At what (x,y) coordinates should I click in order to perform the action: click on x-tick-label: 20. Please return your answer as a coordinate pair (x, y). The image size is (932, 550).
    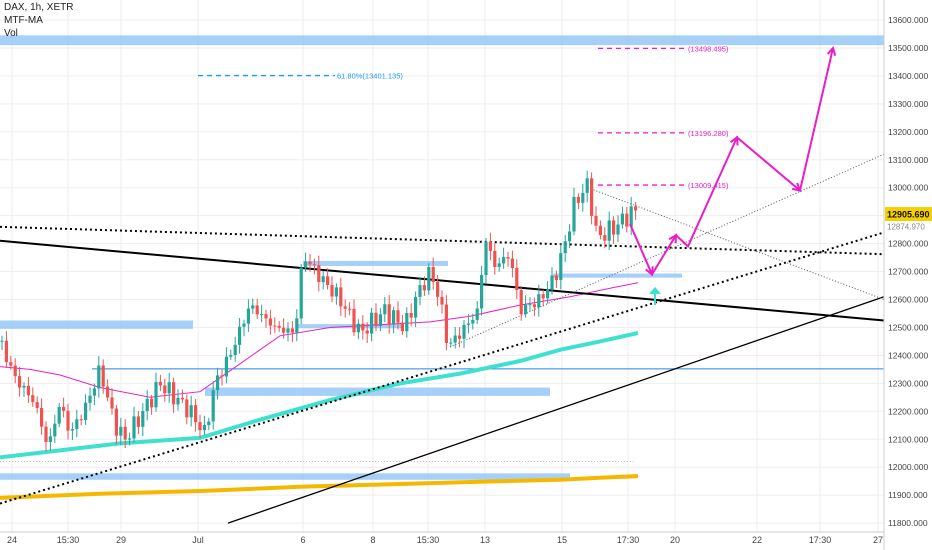
    Looking at the image, I should click on (675, 540).